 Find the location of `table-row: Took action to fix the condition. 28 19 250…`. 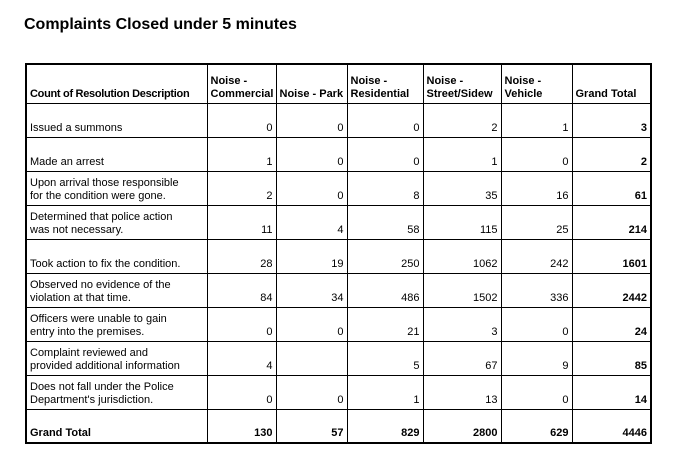

table-row: Took action to fix the condition. 28 19 250… is located at coordinates (338, 256).